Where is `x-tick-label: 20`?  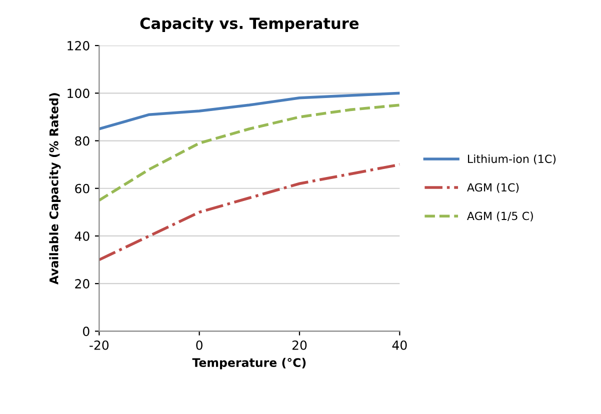
x-tick-label: 20 is located at coordinates (299, 345).